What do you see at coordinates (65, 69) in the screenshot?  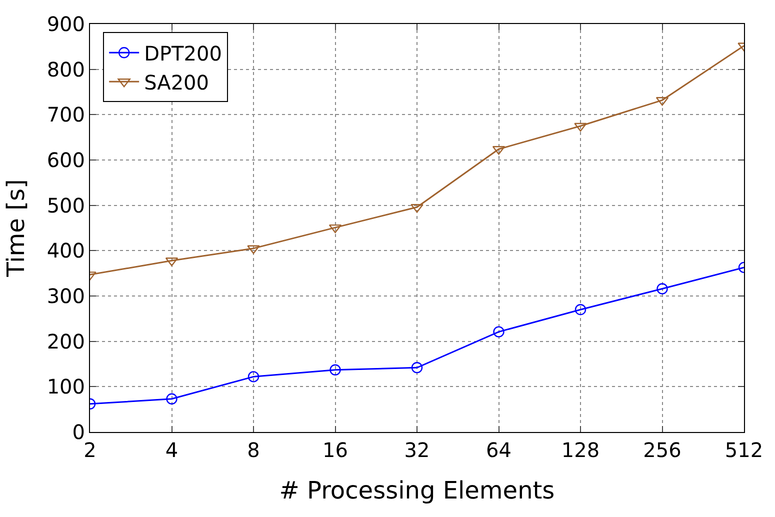 I see `y-tick-label: 800` at bounding box center [65, 69].